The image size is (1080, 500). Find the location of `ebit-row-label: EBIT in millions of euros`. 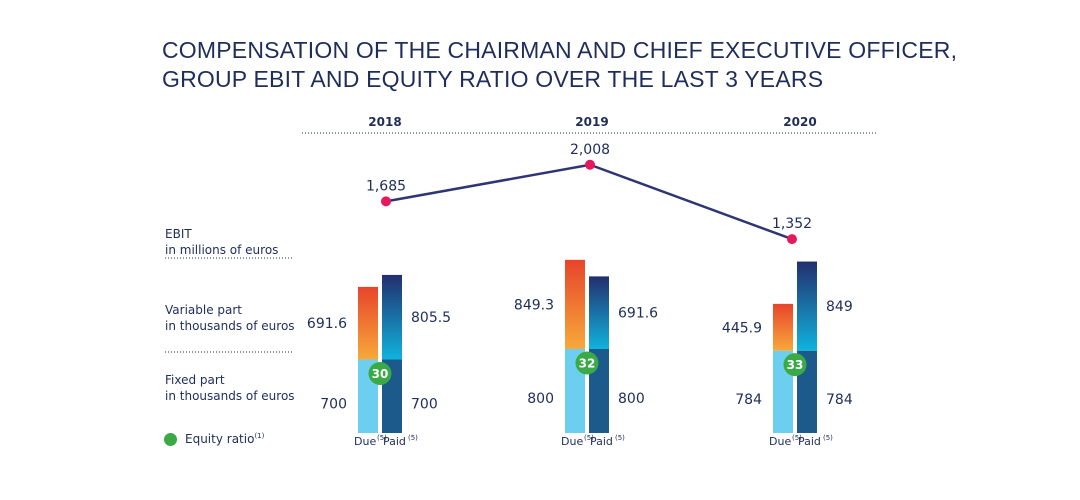

ebit-row-label: EBIT in millions of euros is located at coordinates (221, 242).